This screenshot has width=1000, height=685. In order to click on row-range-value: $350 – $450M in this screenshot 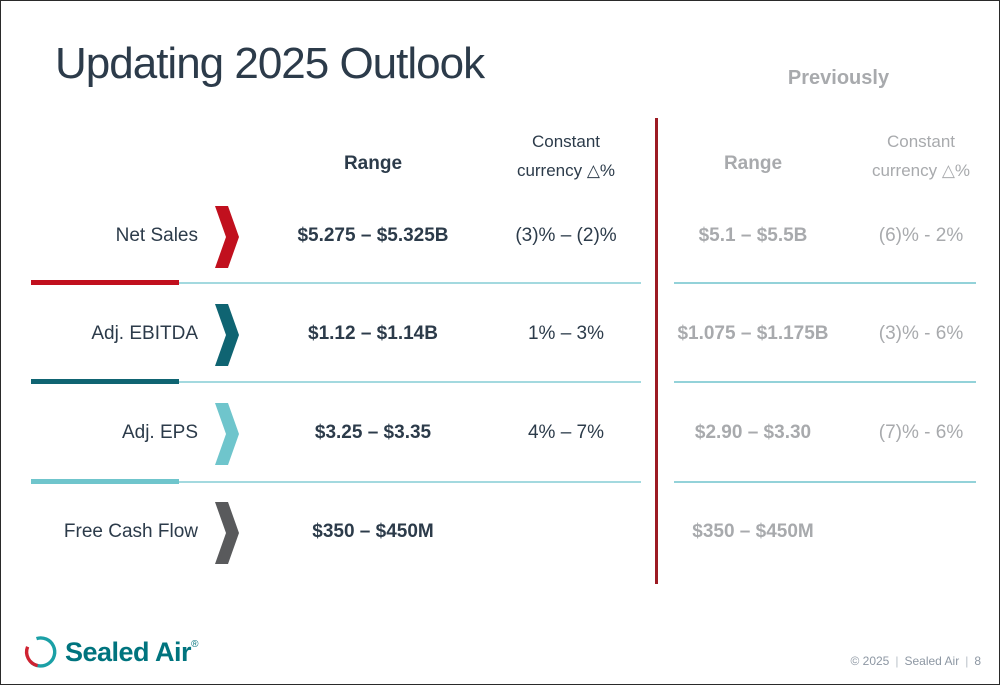, I will do `click(373, 531)`.